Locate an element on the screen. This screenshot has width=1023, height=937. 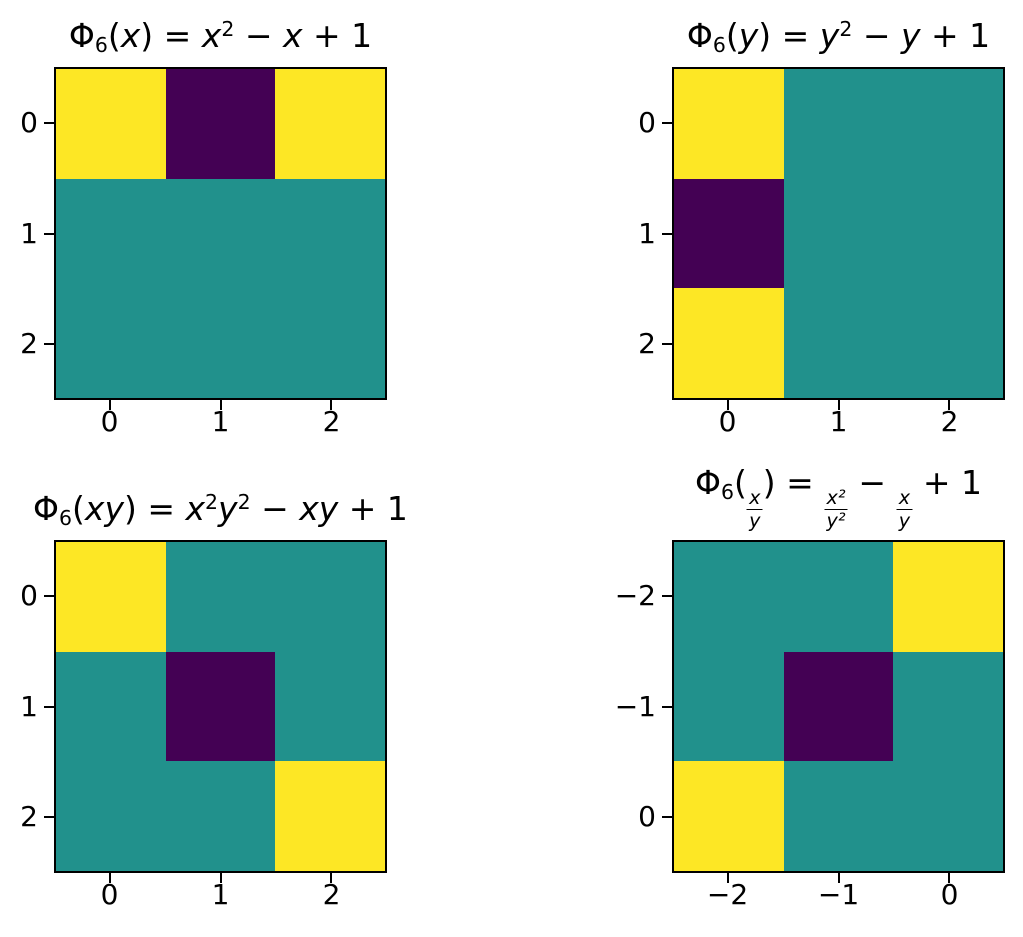
y-tick-label: −1 is located at coordinates (635, 706).